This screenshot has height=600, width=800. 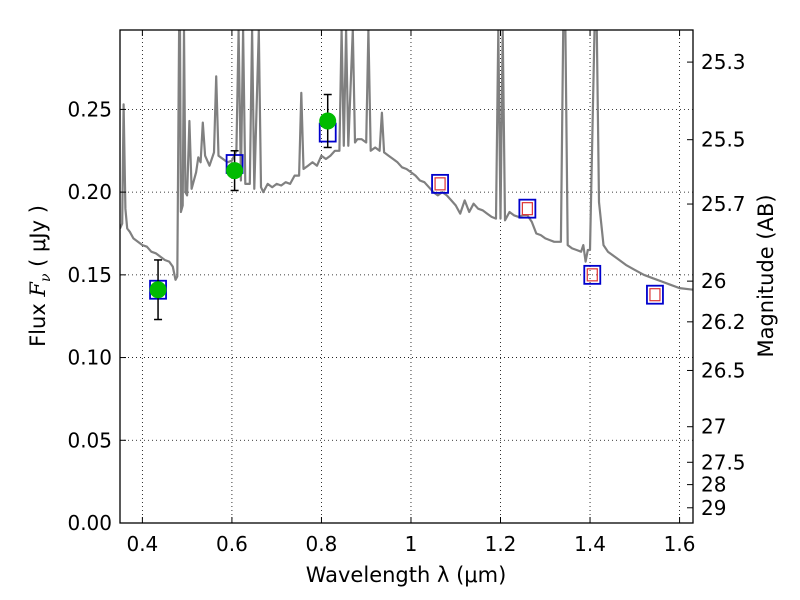 I want to click on y-tick-label: 0.05, so click(x=89, y=440).